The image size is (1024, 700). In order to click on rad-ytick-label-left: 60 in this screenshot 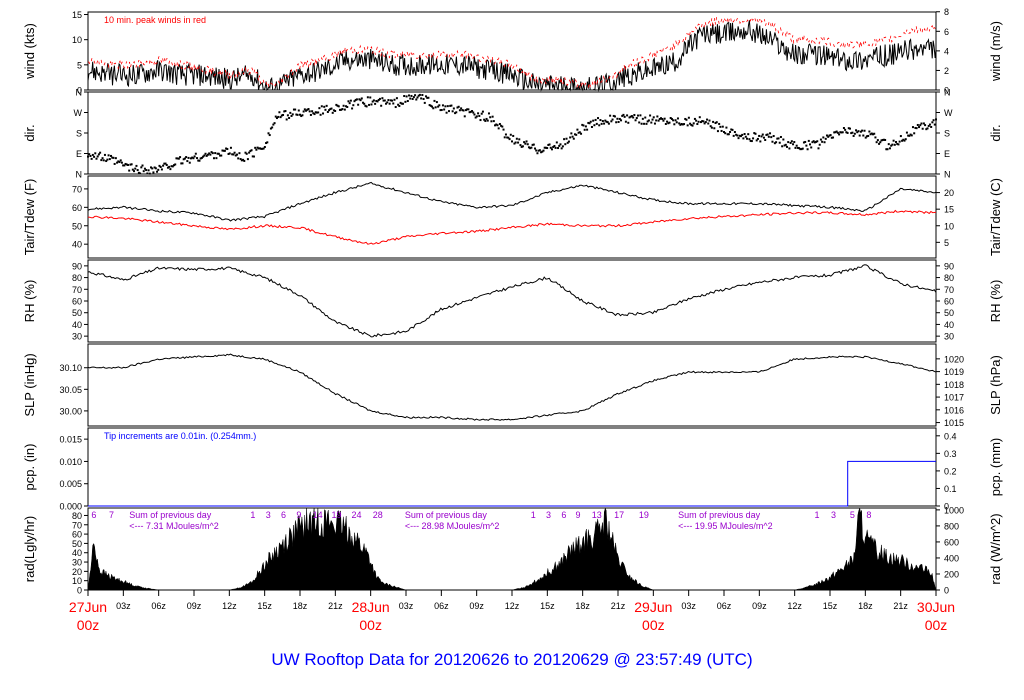, I will do `click(77, 535)`.